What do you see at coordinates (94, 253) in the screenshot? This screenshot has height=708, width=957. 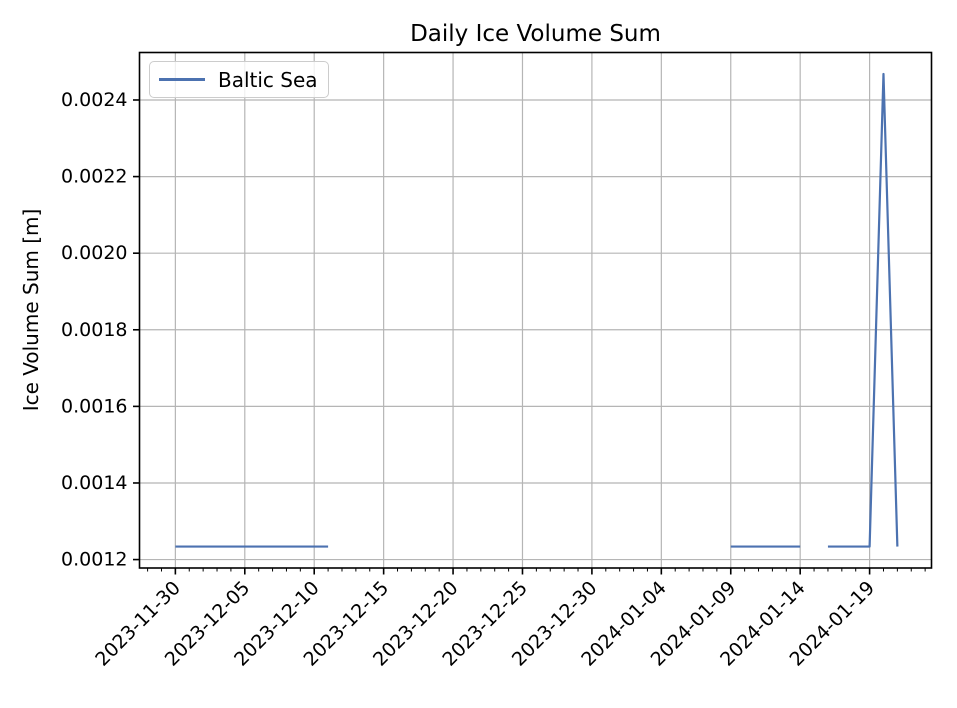 I see `y-tick-label: 0.0020` at bounding box center [94, 253].